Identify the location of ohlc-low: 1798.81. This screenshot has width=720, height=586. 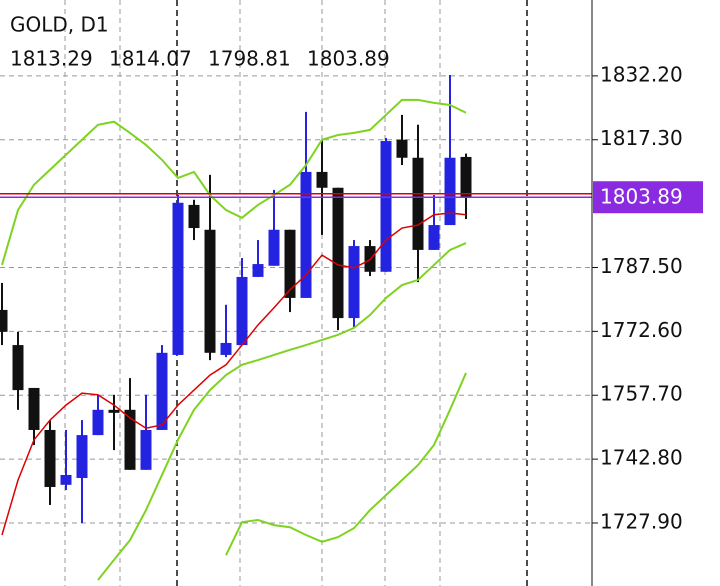
(249, 59).